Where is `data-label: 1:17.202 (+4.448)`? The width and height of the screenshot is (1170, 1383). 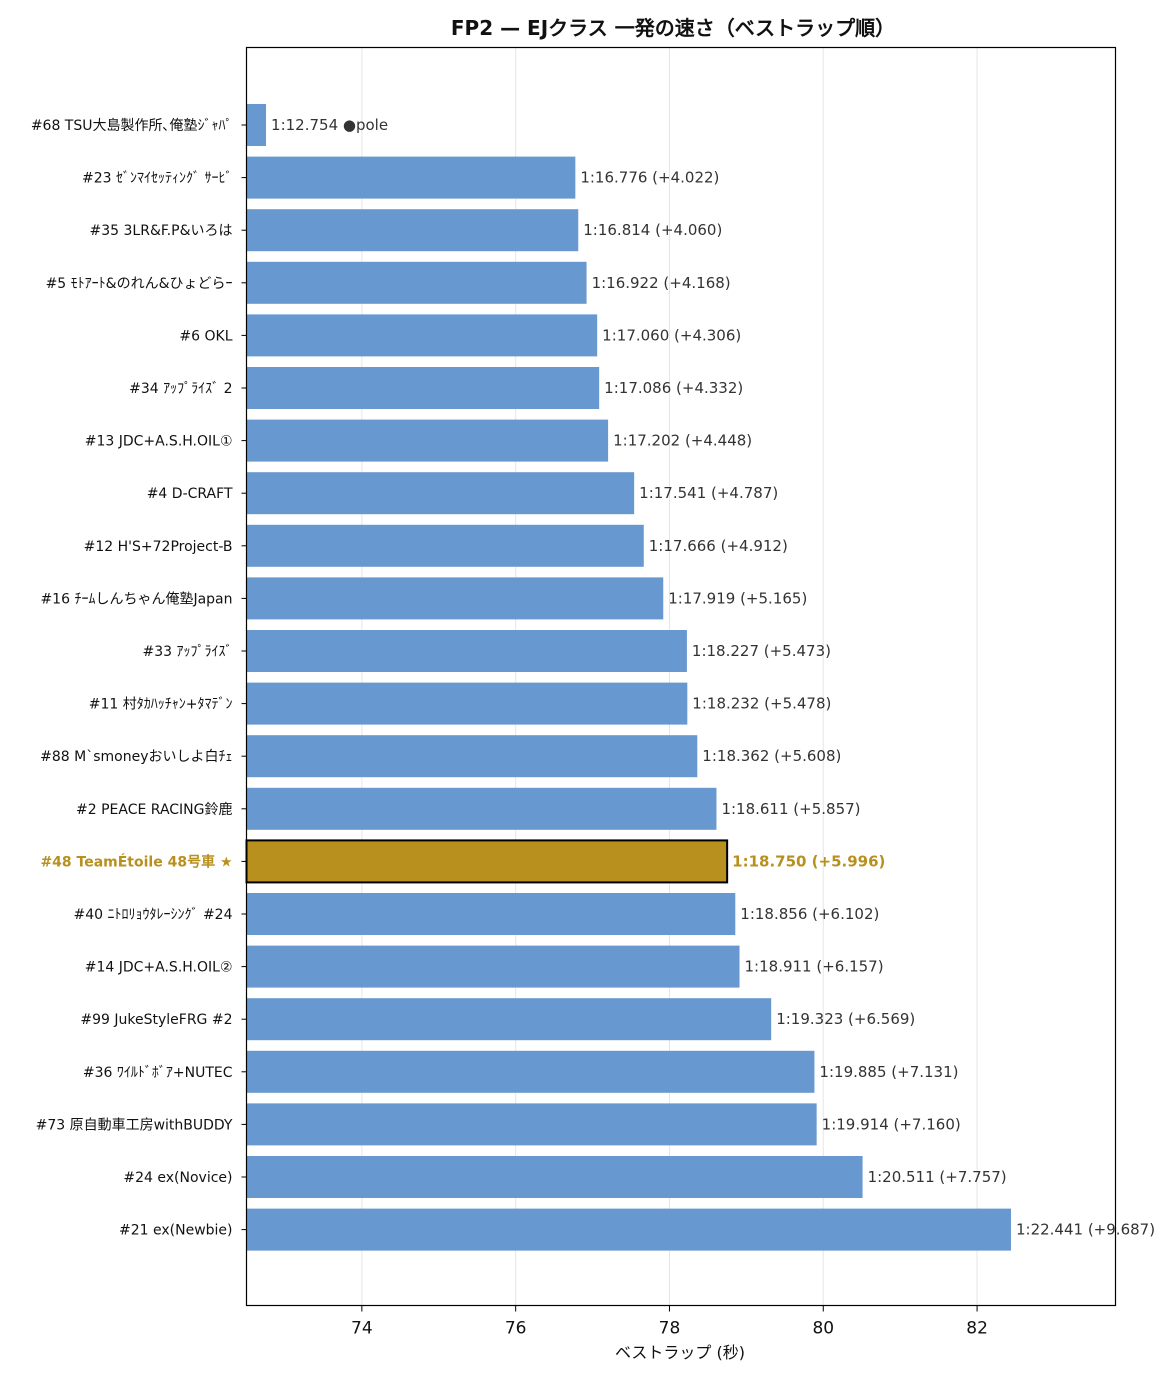
data-label: 1:17.202 (+4.448) is located at coordinates (682, 441).